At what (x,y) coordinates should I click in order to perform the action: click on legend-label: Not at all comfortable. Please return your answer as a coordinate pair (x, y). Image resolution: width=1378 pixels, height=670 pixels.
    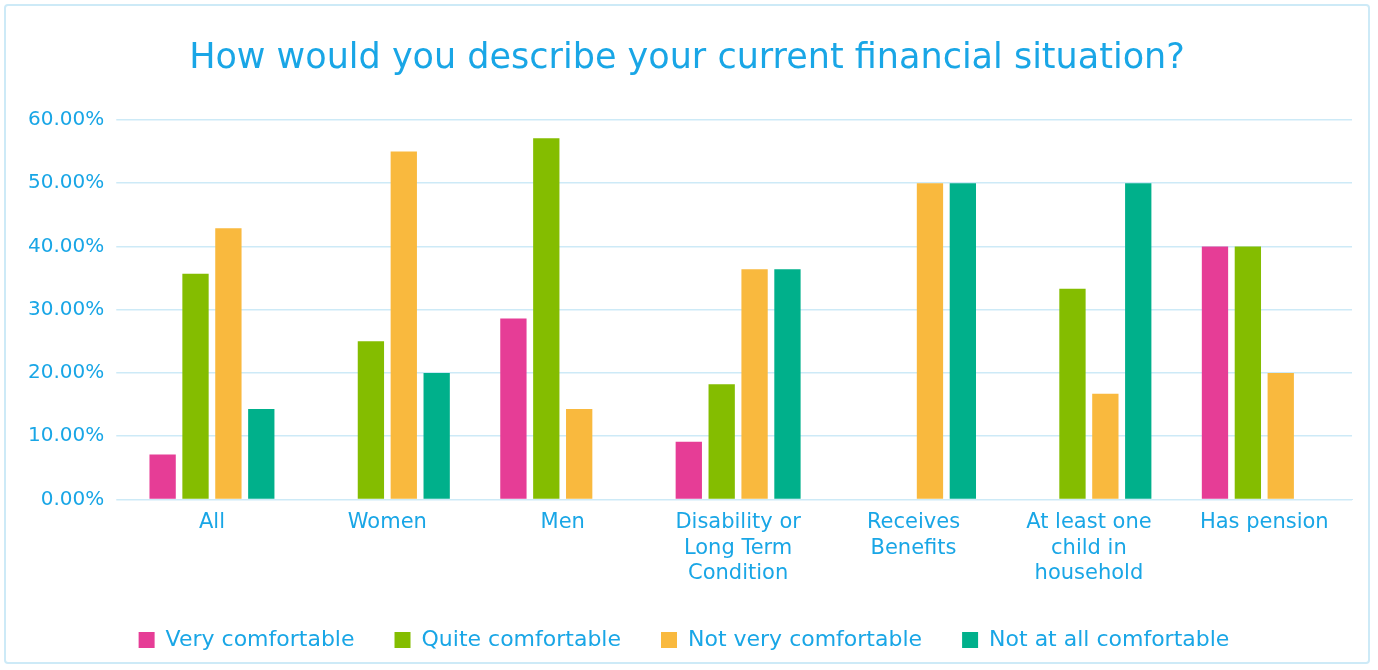
    Looking at the image, I should click on (1109, 638).